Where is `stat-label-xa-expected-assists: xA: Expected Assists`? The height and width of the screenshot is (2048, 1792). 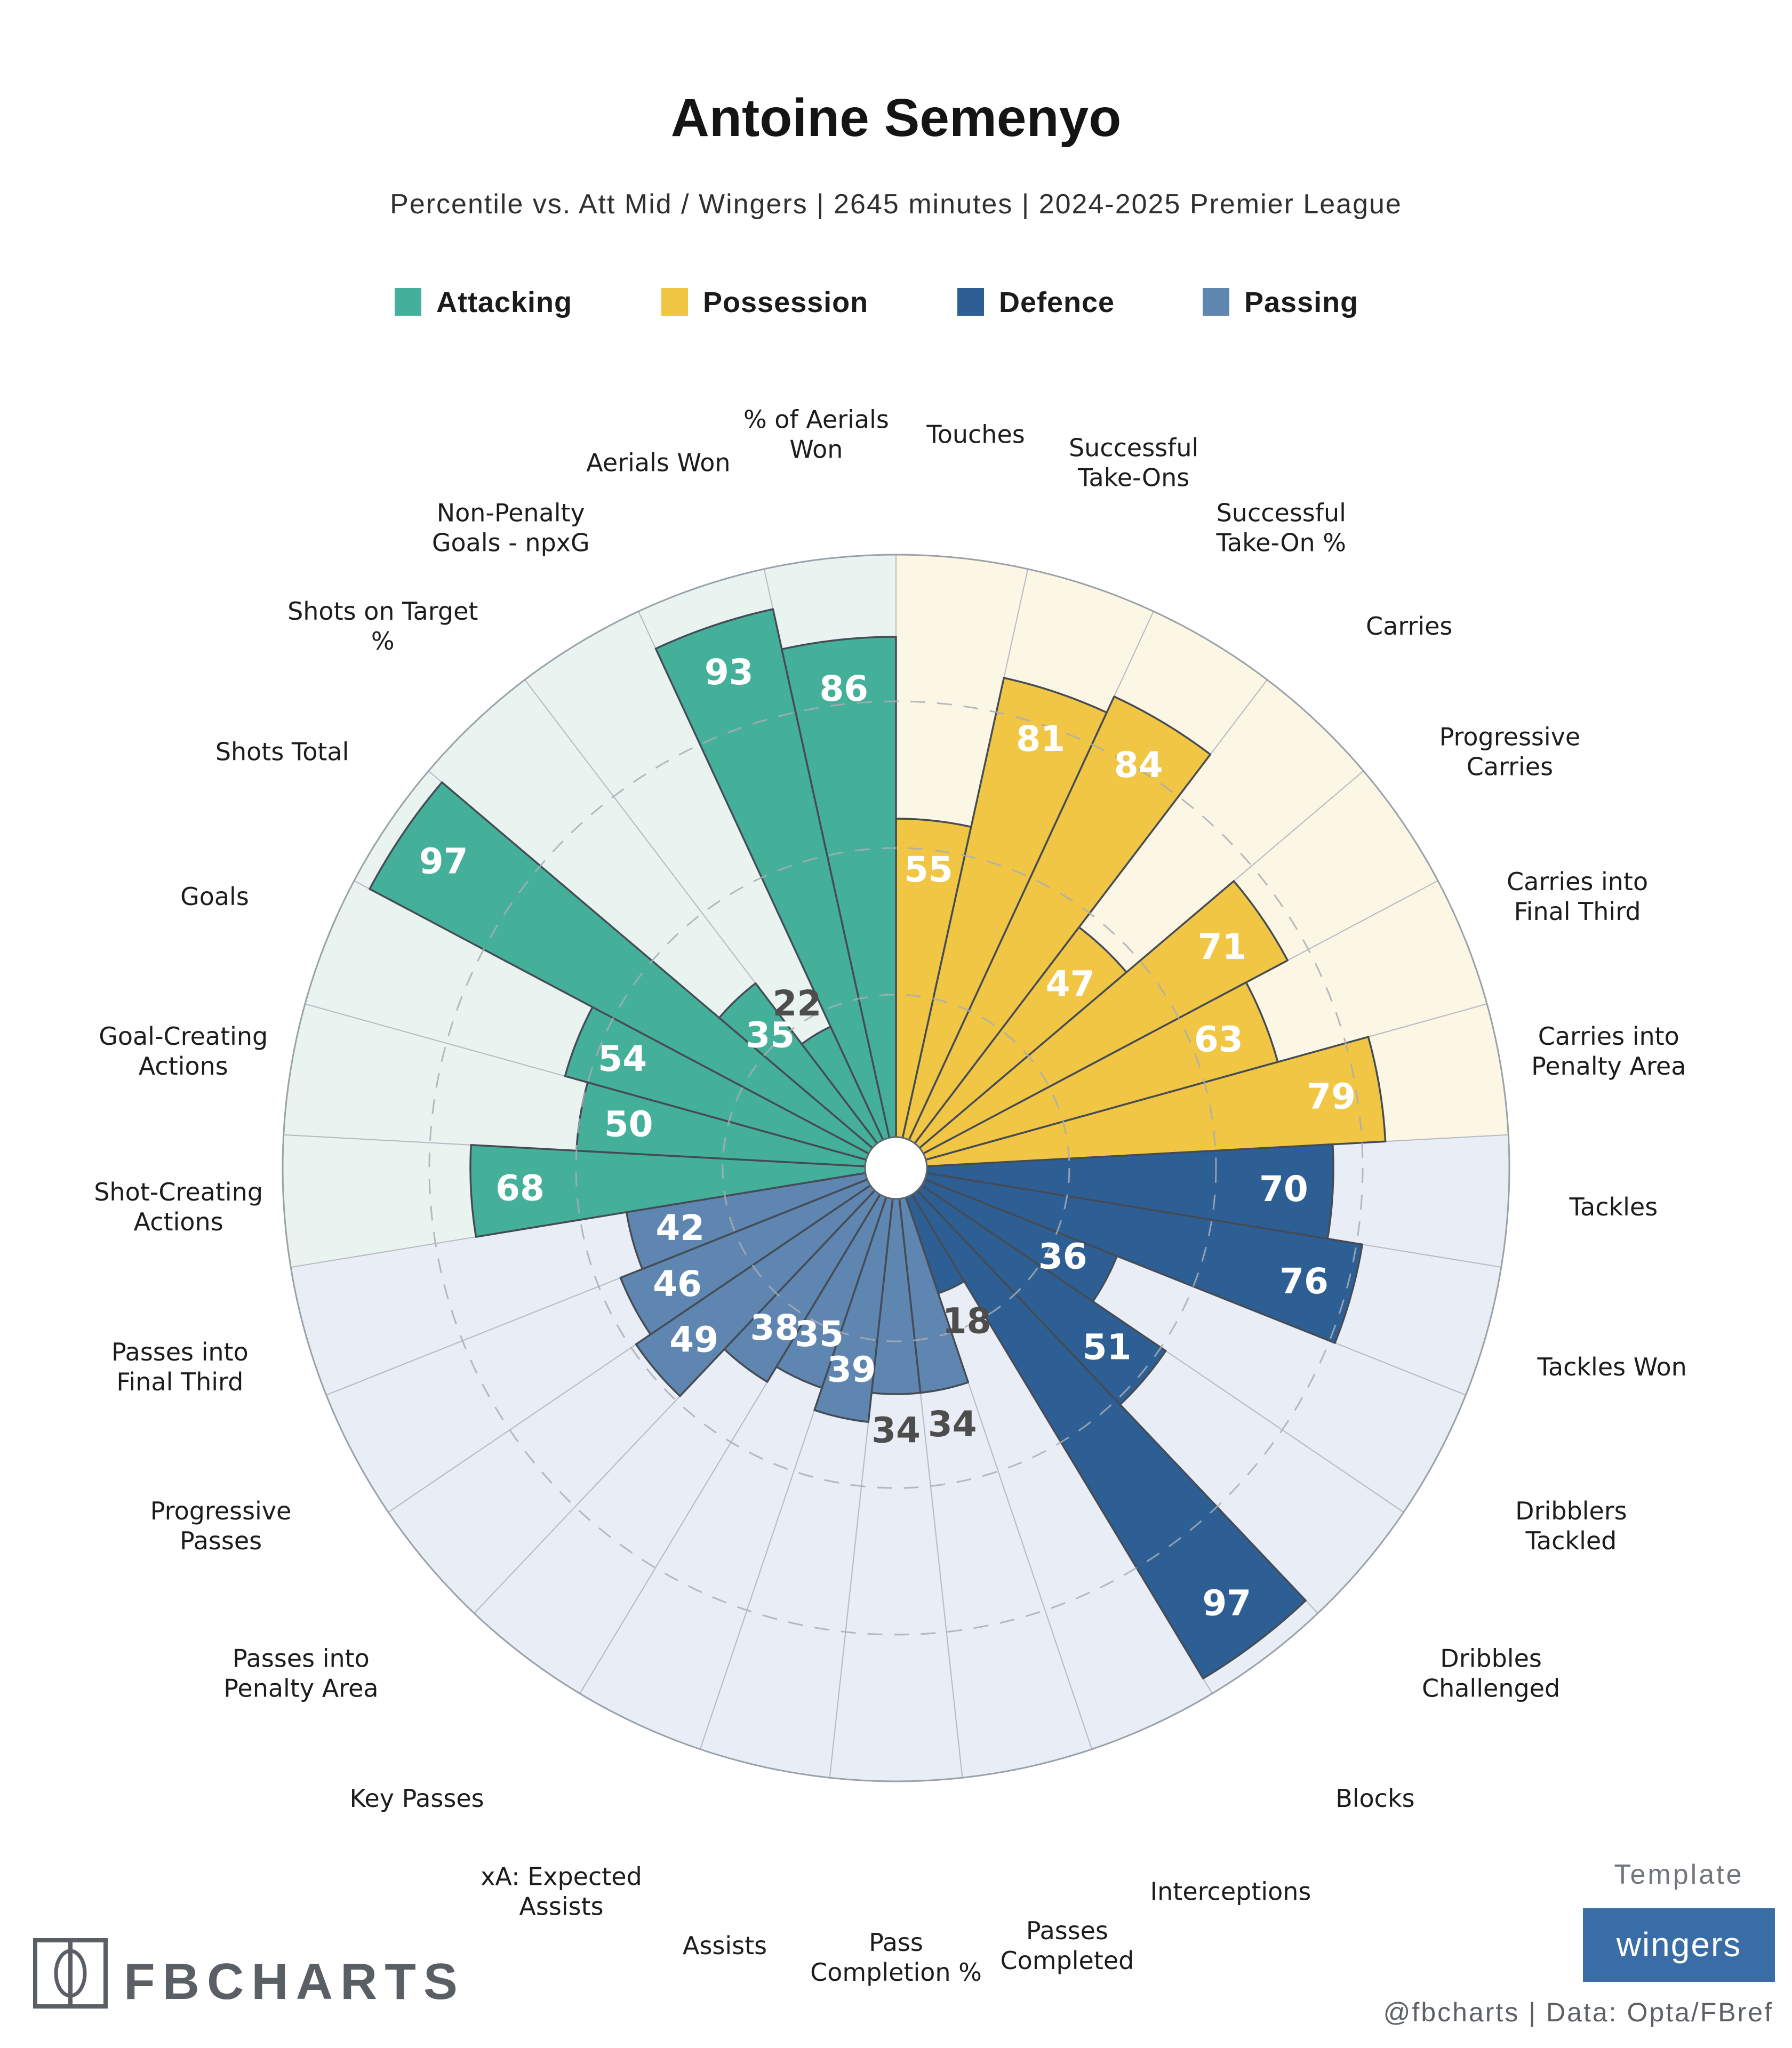 stat-label-xa-expected-assists: xA: Expected Assists is located at coordinates (561, 1891).